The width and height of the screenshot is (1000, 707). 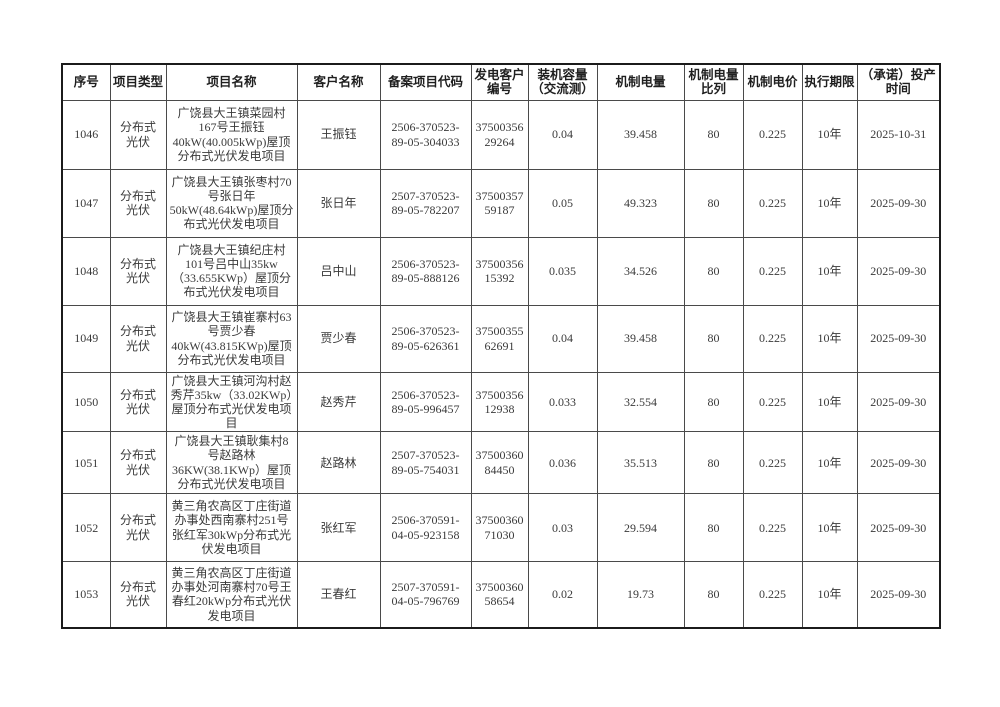 What do you see at coordinates (499, 595) in the screenshot?
I see `cell-gen_no: 37500360 58654` at bounding box center [499, 595].